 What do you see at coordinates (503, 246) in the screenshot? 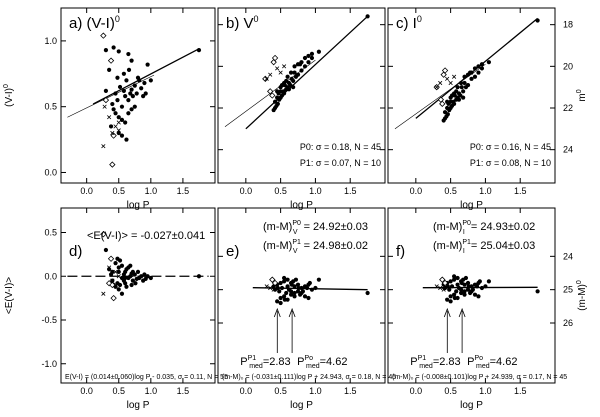
I see `chart-f-modulus-p1-part: = 25.04±0.03` at bounding box center [503, 246].